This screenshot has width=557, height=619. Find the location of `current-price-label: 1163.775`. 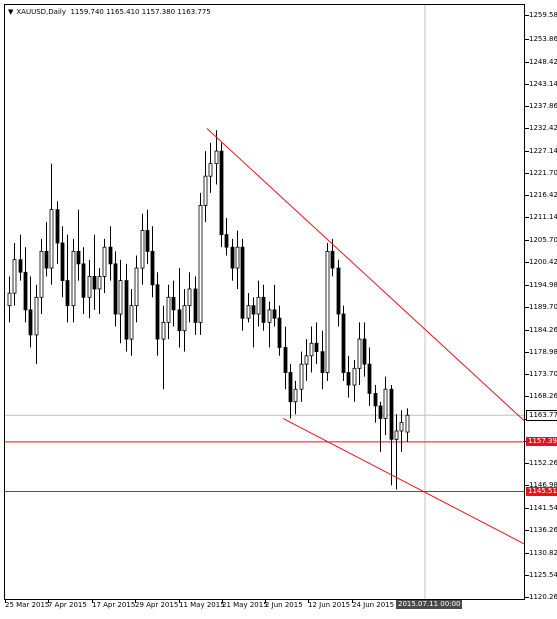

current-price-label: 1163.775 is located at coordinates (541, 416).